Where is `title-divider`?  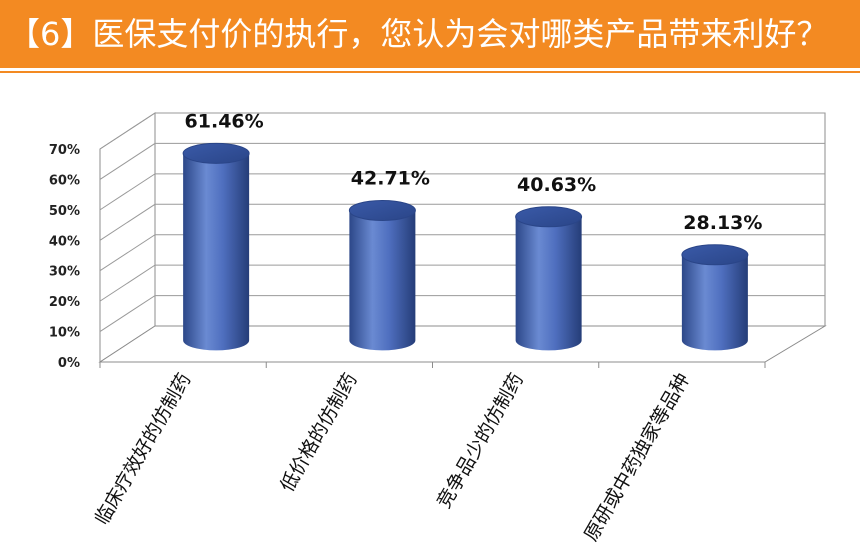 title-divider is located at coordinates (430, 72).